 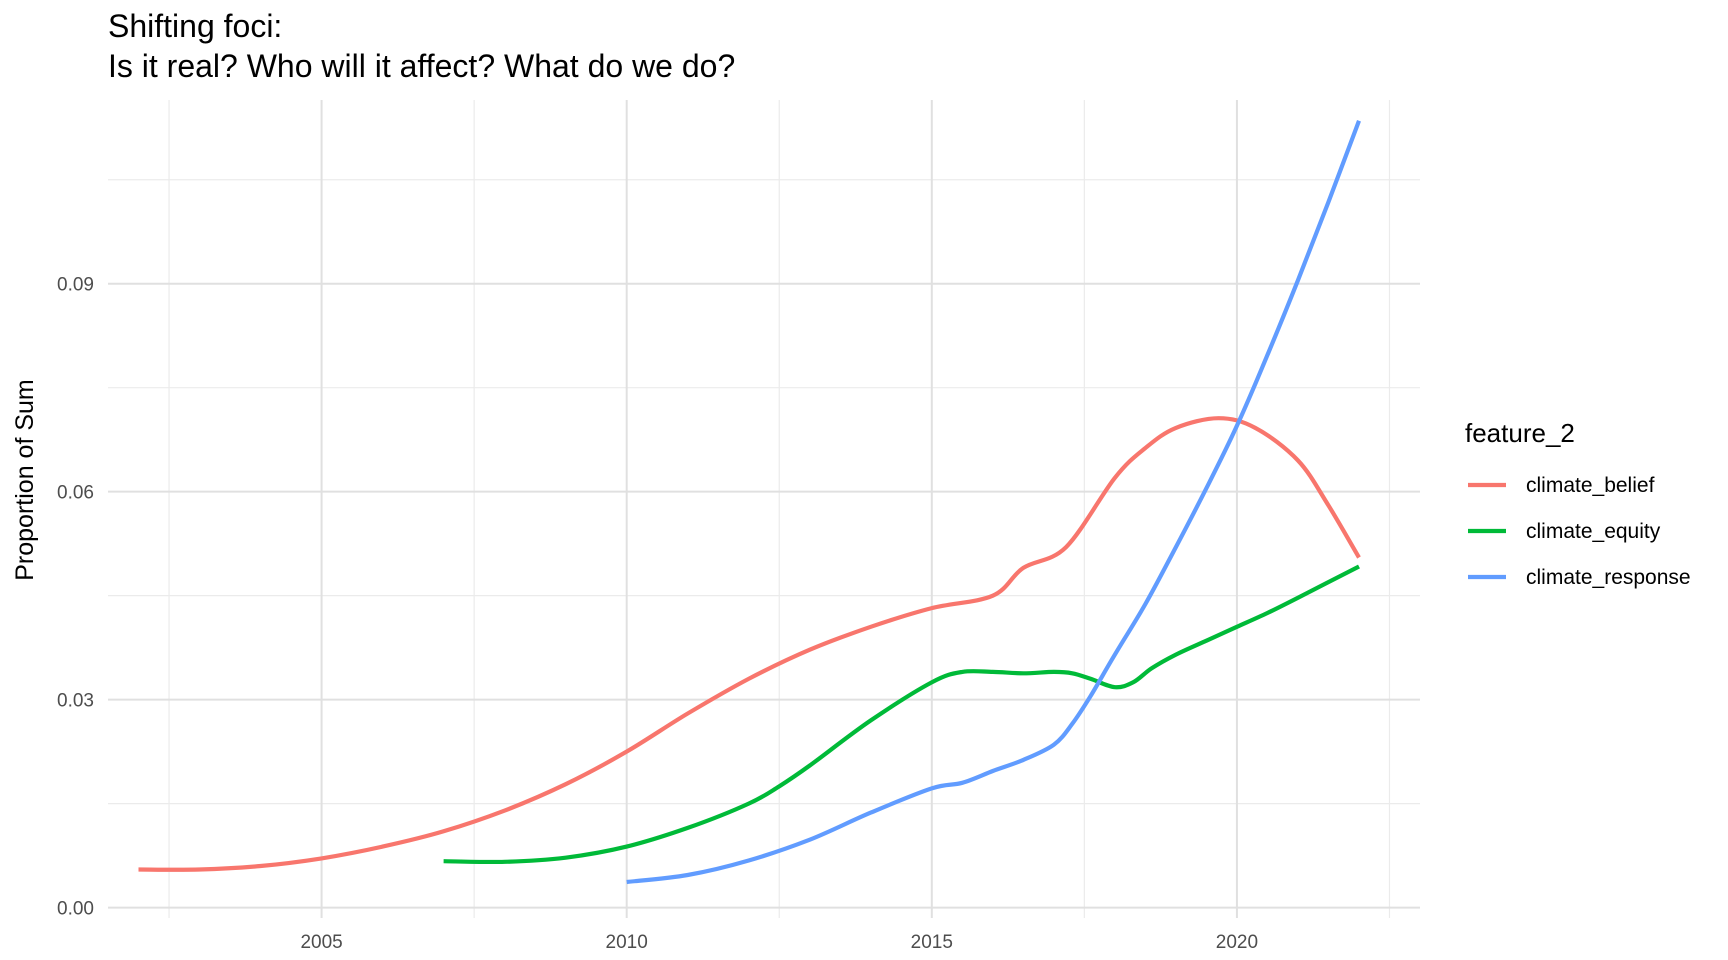 What do you see at coordinates (75, 909) in the screenshot?
I see `y-tick-label: 0.00` at bounding box center [75, 909].